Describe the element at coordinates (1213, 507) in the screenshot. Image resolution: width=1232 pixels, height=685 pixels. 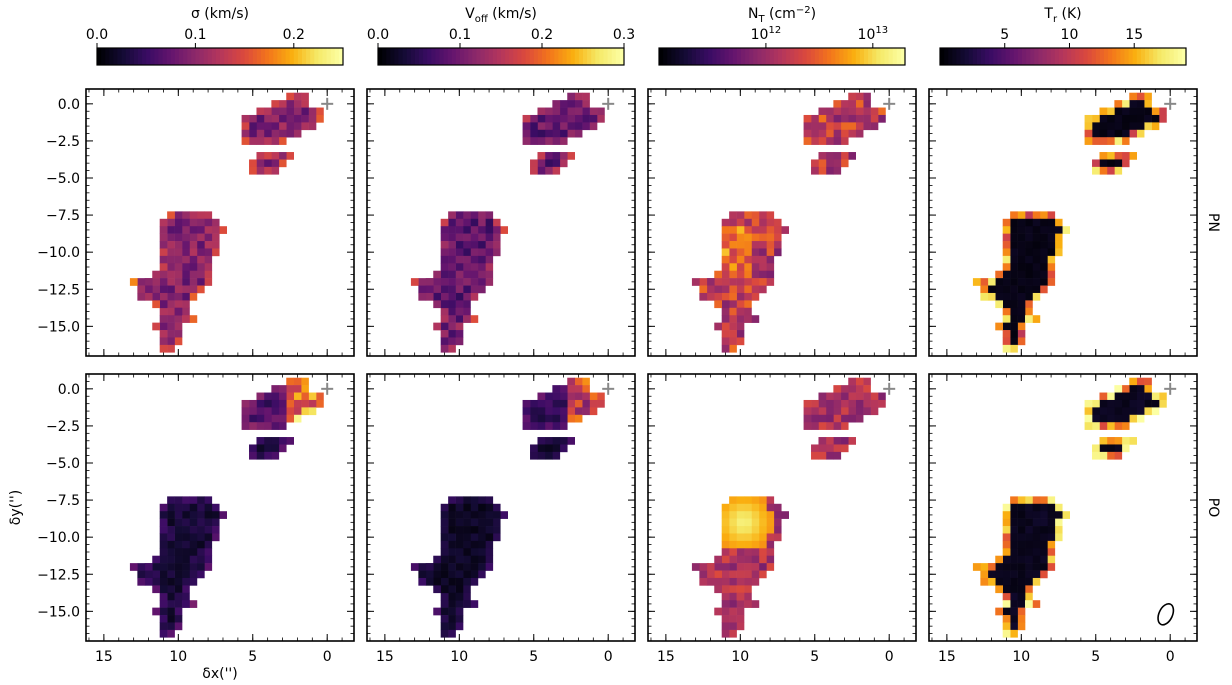
I see `row-label: PO` at that location.